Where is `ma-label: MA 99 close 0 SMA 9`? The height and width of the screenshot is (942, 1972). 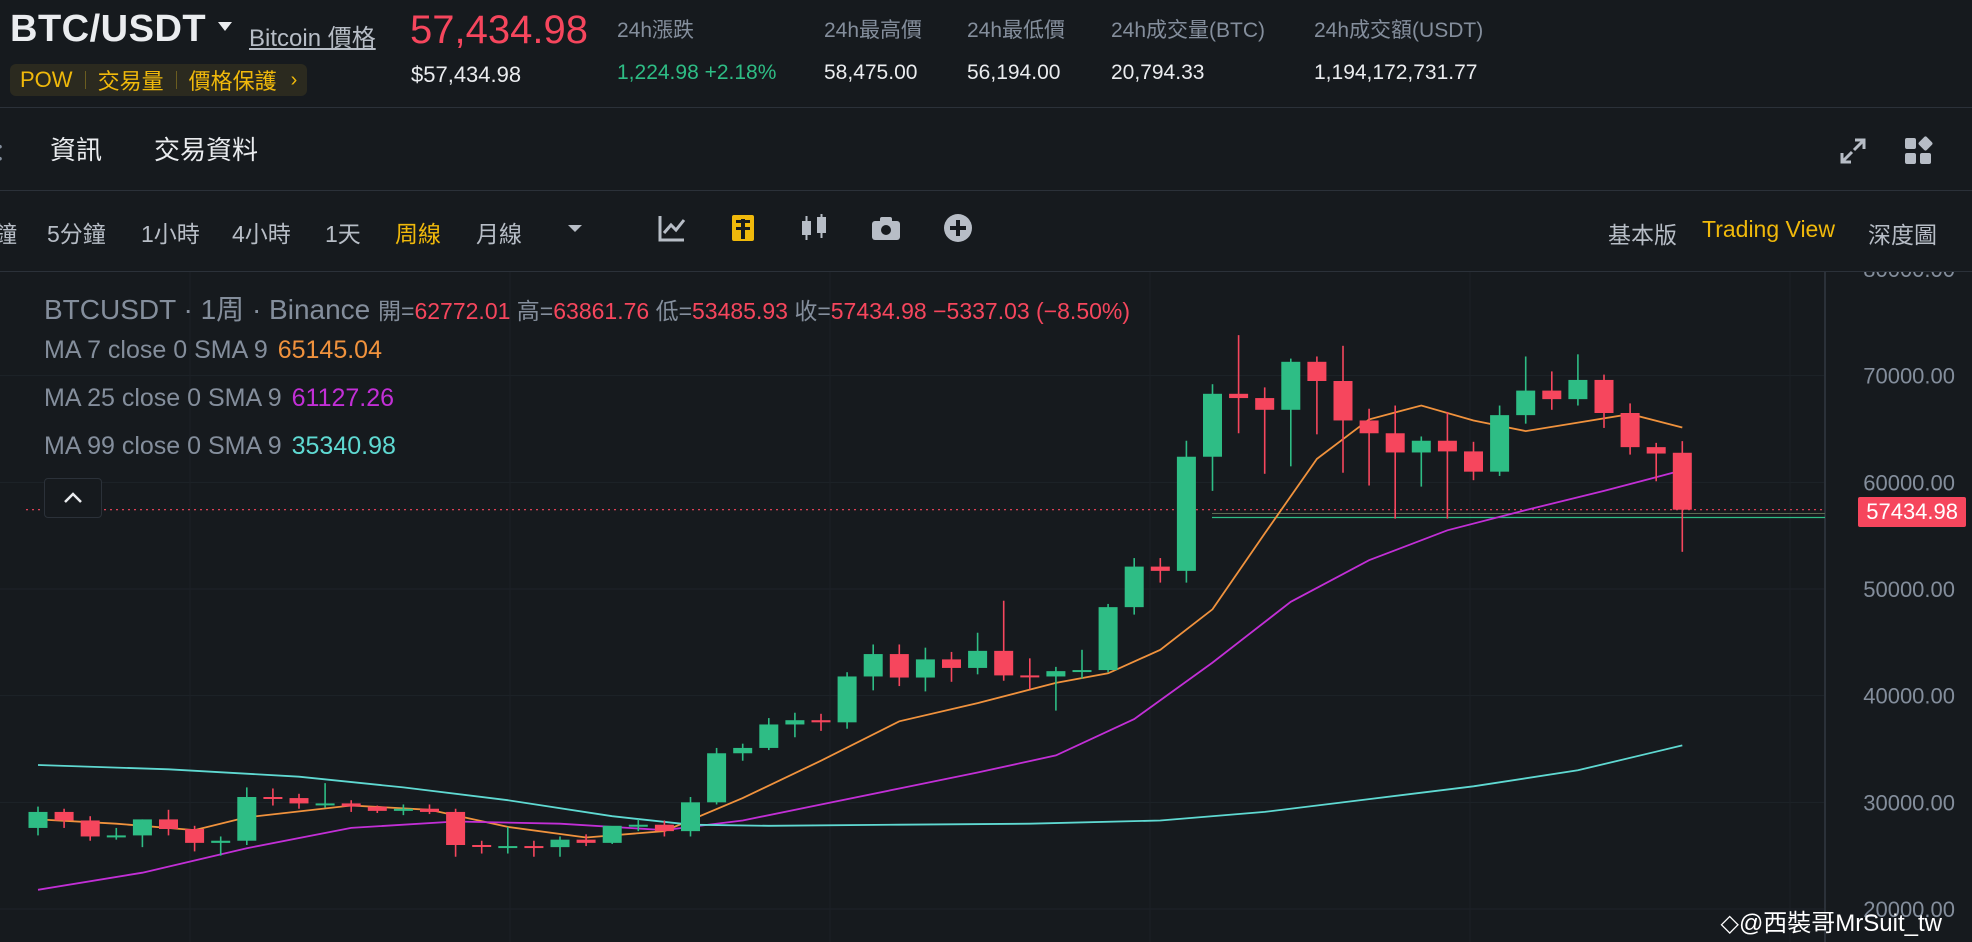 ma-label: MA 99 close 0 SMA 9 is located at coordinates (163, 446).